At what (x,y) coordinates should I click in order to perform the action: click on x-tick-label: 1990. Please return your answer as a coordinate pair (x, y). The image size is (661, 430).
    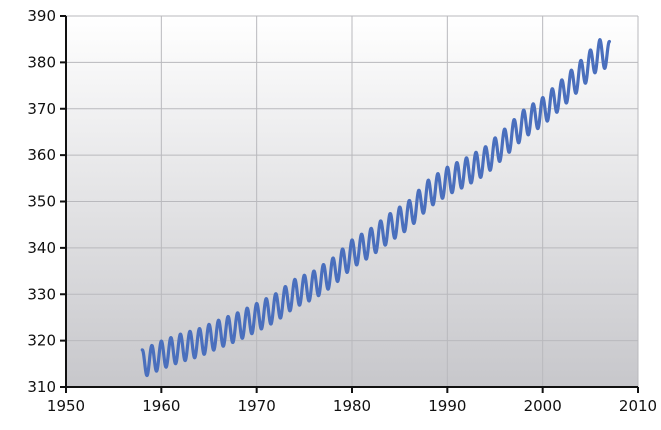
    Looking at the image, I should click on (447, 406).